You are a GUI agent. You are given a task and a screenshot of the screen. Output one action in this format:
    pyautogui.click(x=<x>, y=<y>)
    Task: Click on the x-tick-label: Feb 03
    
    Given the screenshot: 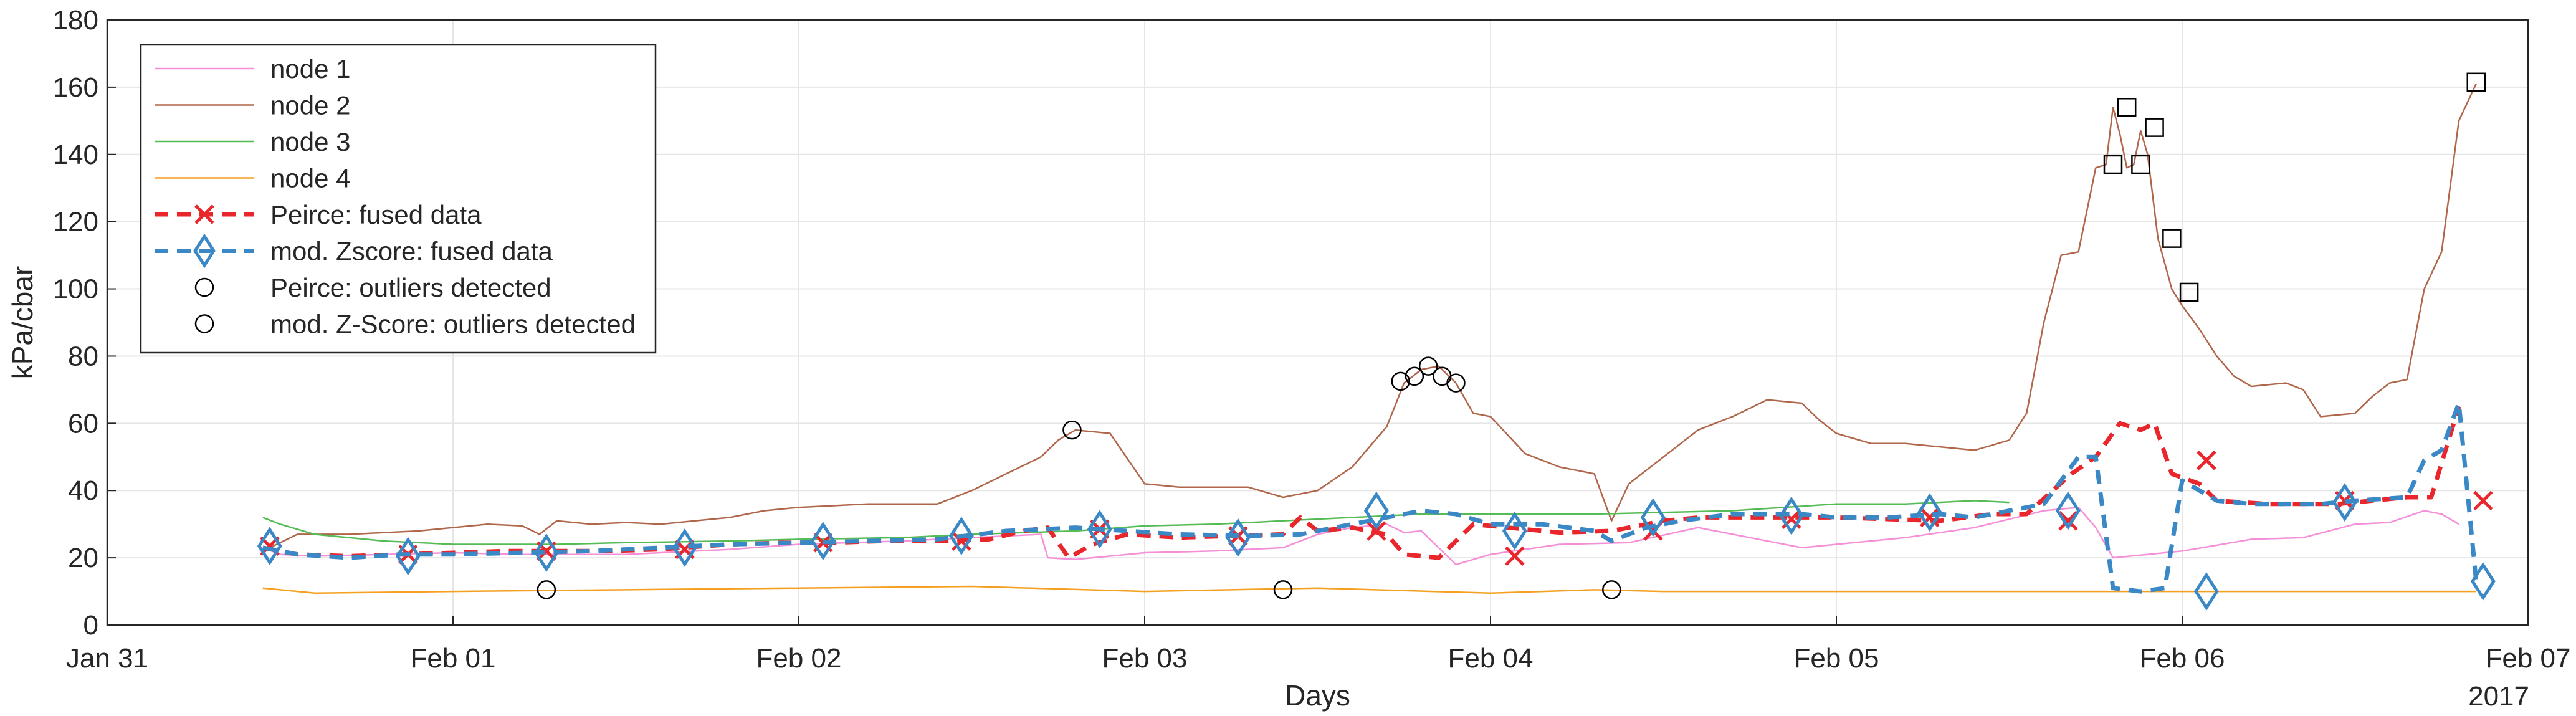 What is the action you would take?
    pyautogui.click(x=1145, y=659)
    